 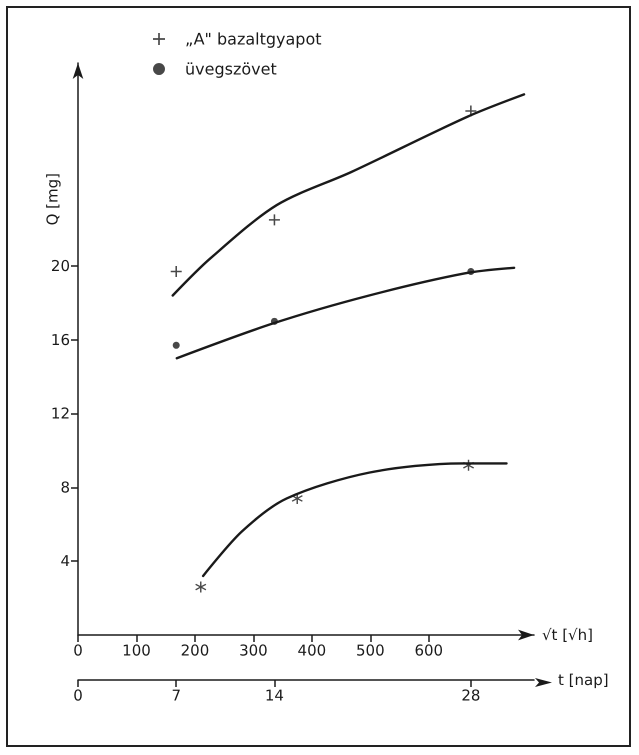 I want to click on y-tick-label: 20, so click(x=60, y=265).